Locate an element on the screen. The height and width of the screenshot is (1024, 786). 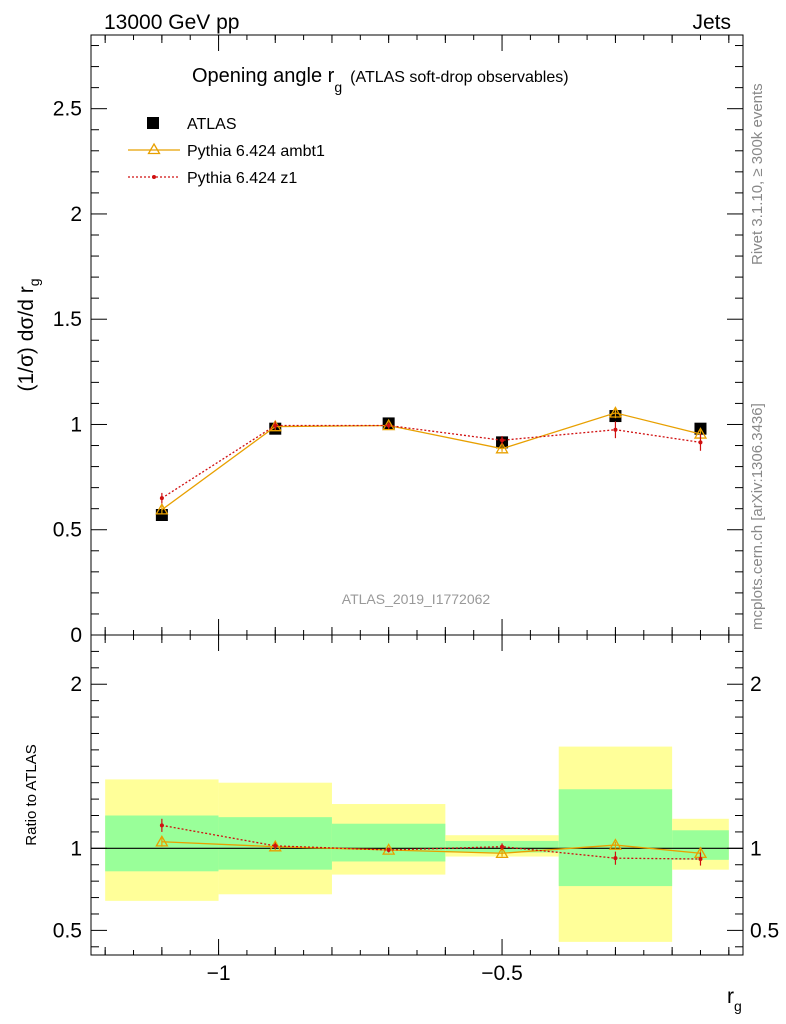
legend-label-ambt1: Pythia 6.424 ambt1 is located at coordinates (256, 151).